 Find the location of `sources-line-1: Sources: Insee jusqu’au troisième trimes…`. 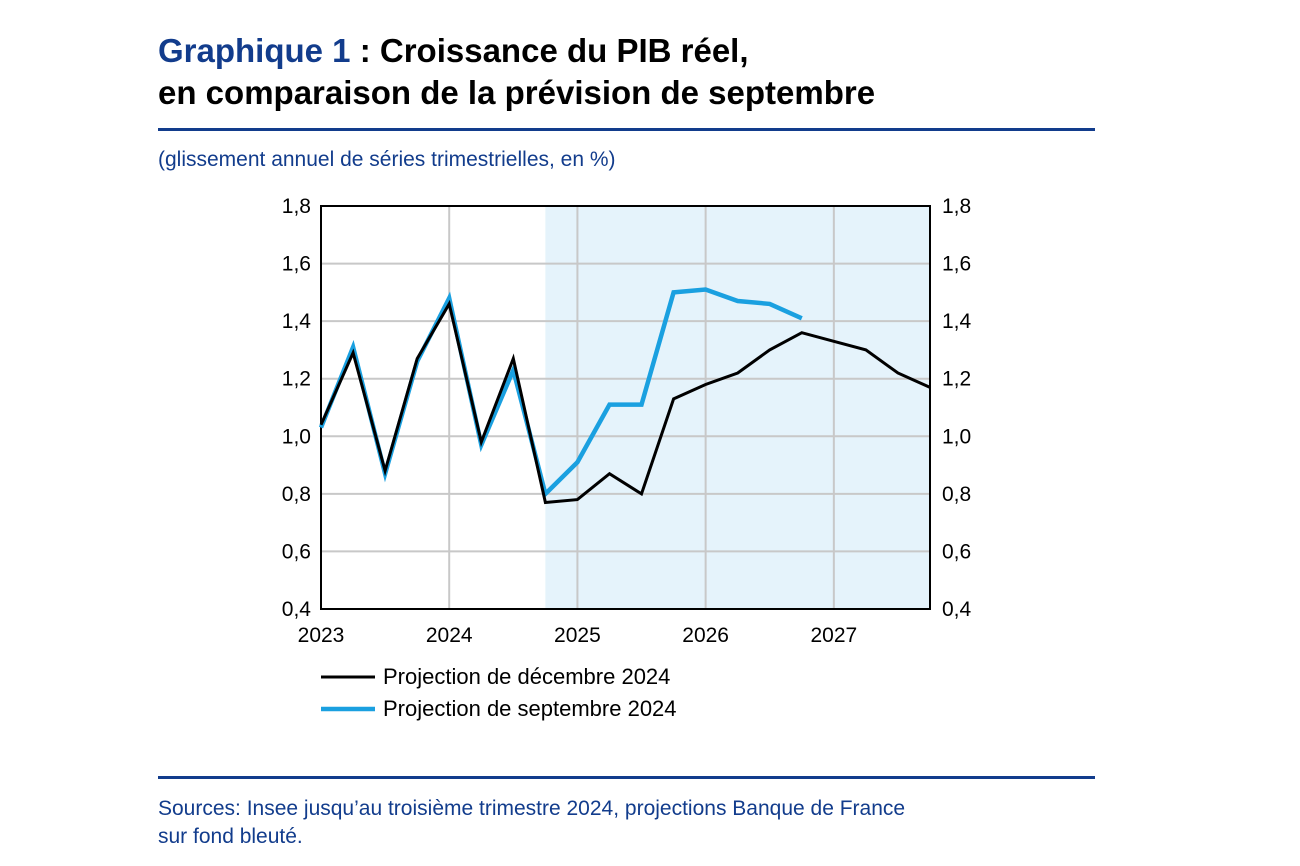

sources-line-1: Sources: Insee jusqu’au troisième trimes… is located at coordinates (532, 808).